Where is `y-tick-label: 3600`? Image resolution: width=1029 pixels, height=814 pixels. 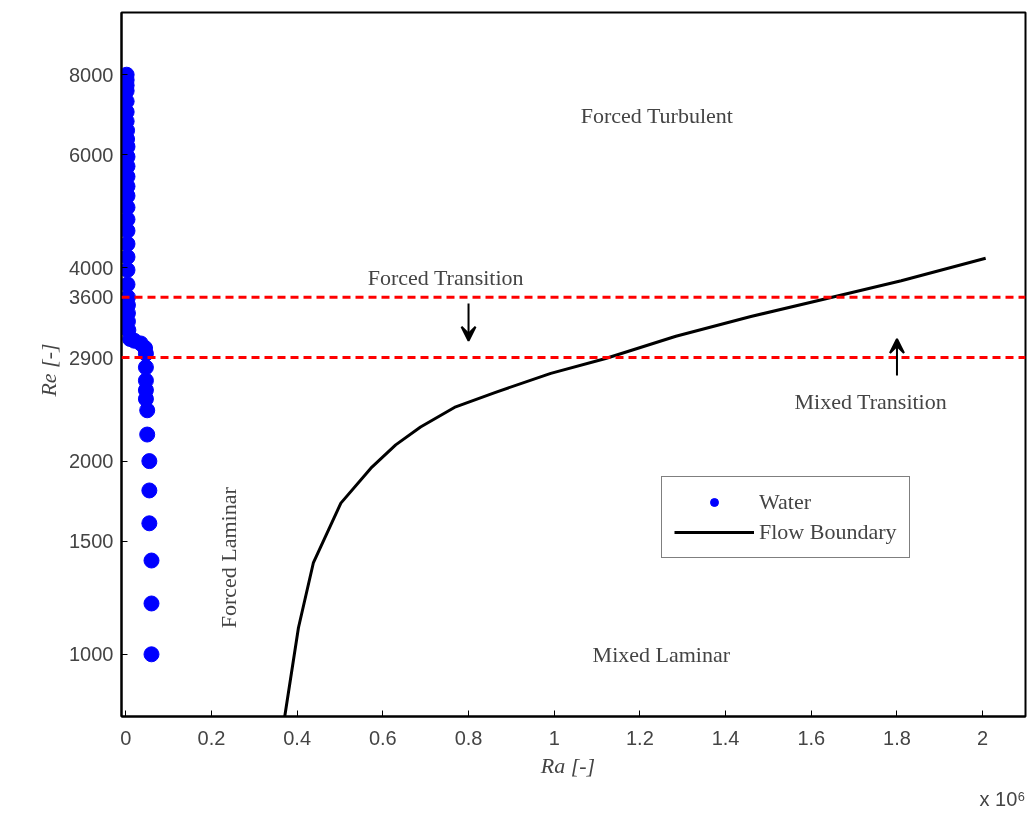 y-tick-label: 3600 is located at coordinates (91, 297).